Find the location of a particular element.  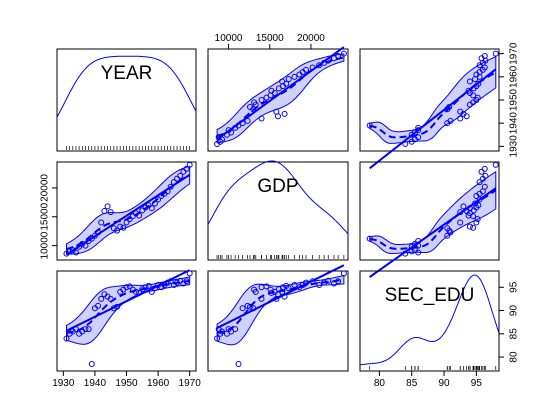

bottom-axis-sec-edu: 80 85 90 95 is located at coordinates (428, 379).